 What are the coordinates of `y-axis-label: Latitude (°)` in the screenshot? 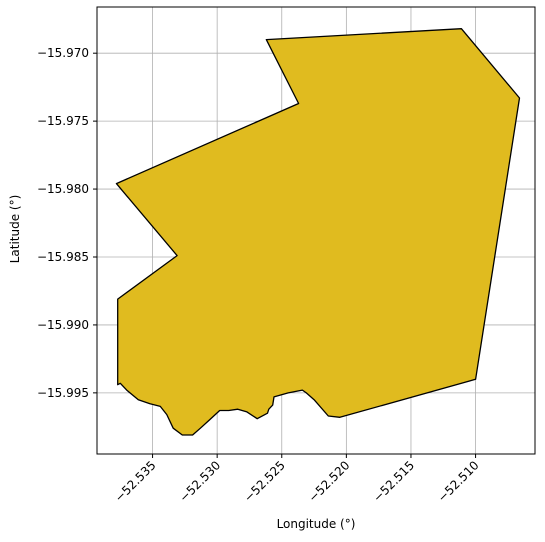 It's located at (15, 229).